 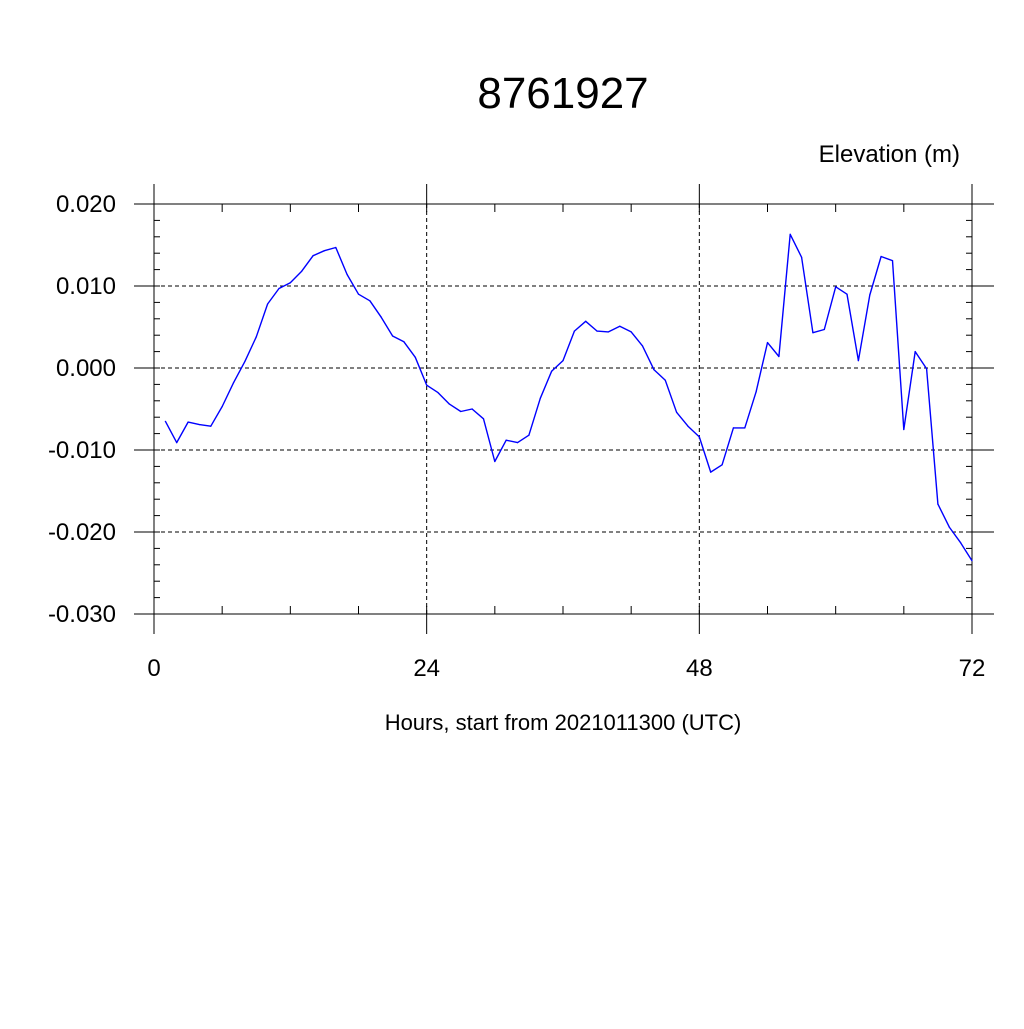 What do you see at coordinates (426, 668) in the screenshot?
I see `x-tick-label: 24` at bounding box center [426, 668].